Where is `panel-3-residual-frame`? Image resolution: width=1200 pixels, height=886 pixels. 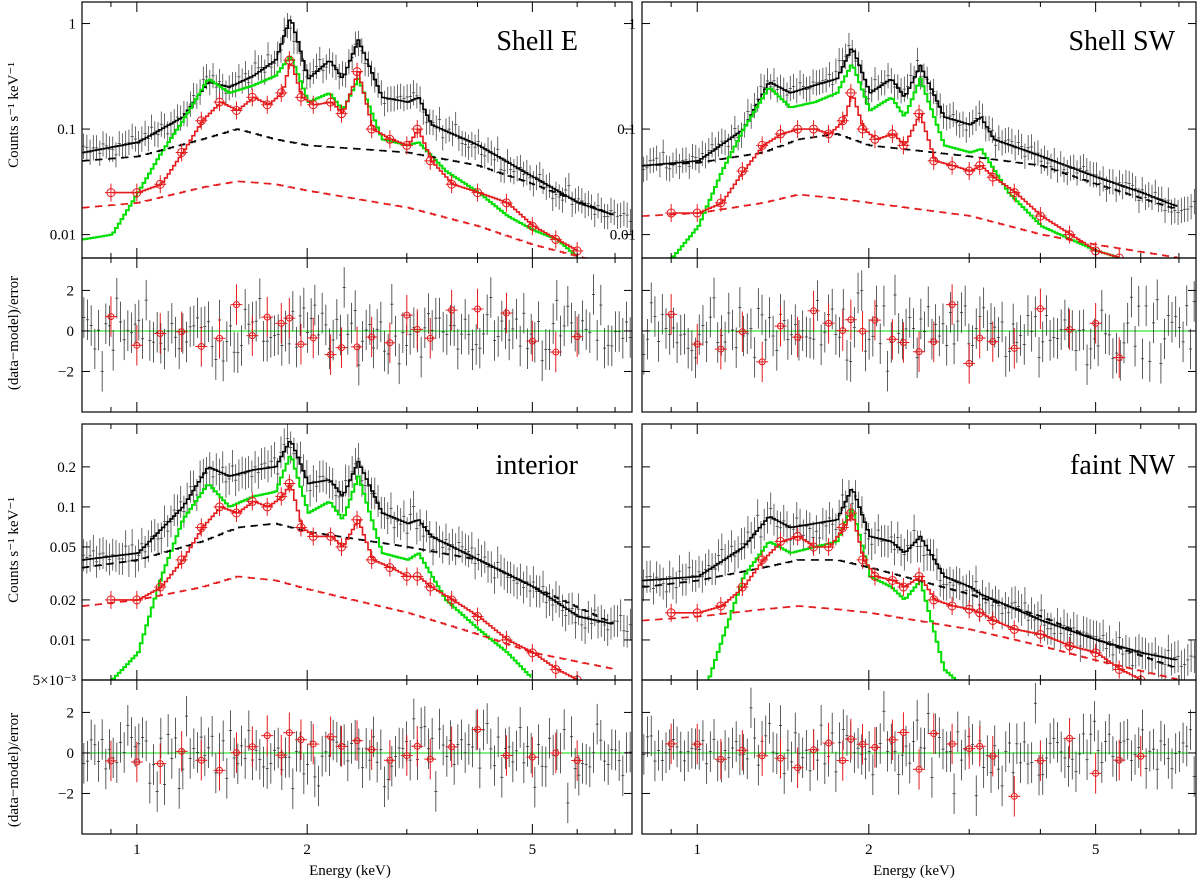 panel-3-residual-frame is located at coordinates (919, 757).